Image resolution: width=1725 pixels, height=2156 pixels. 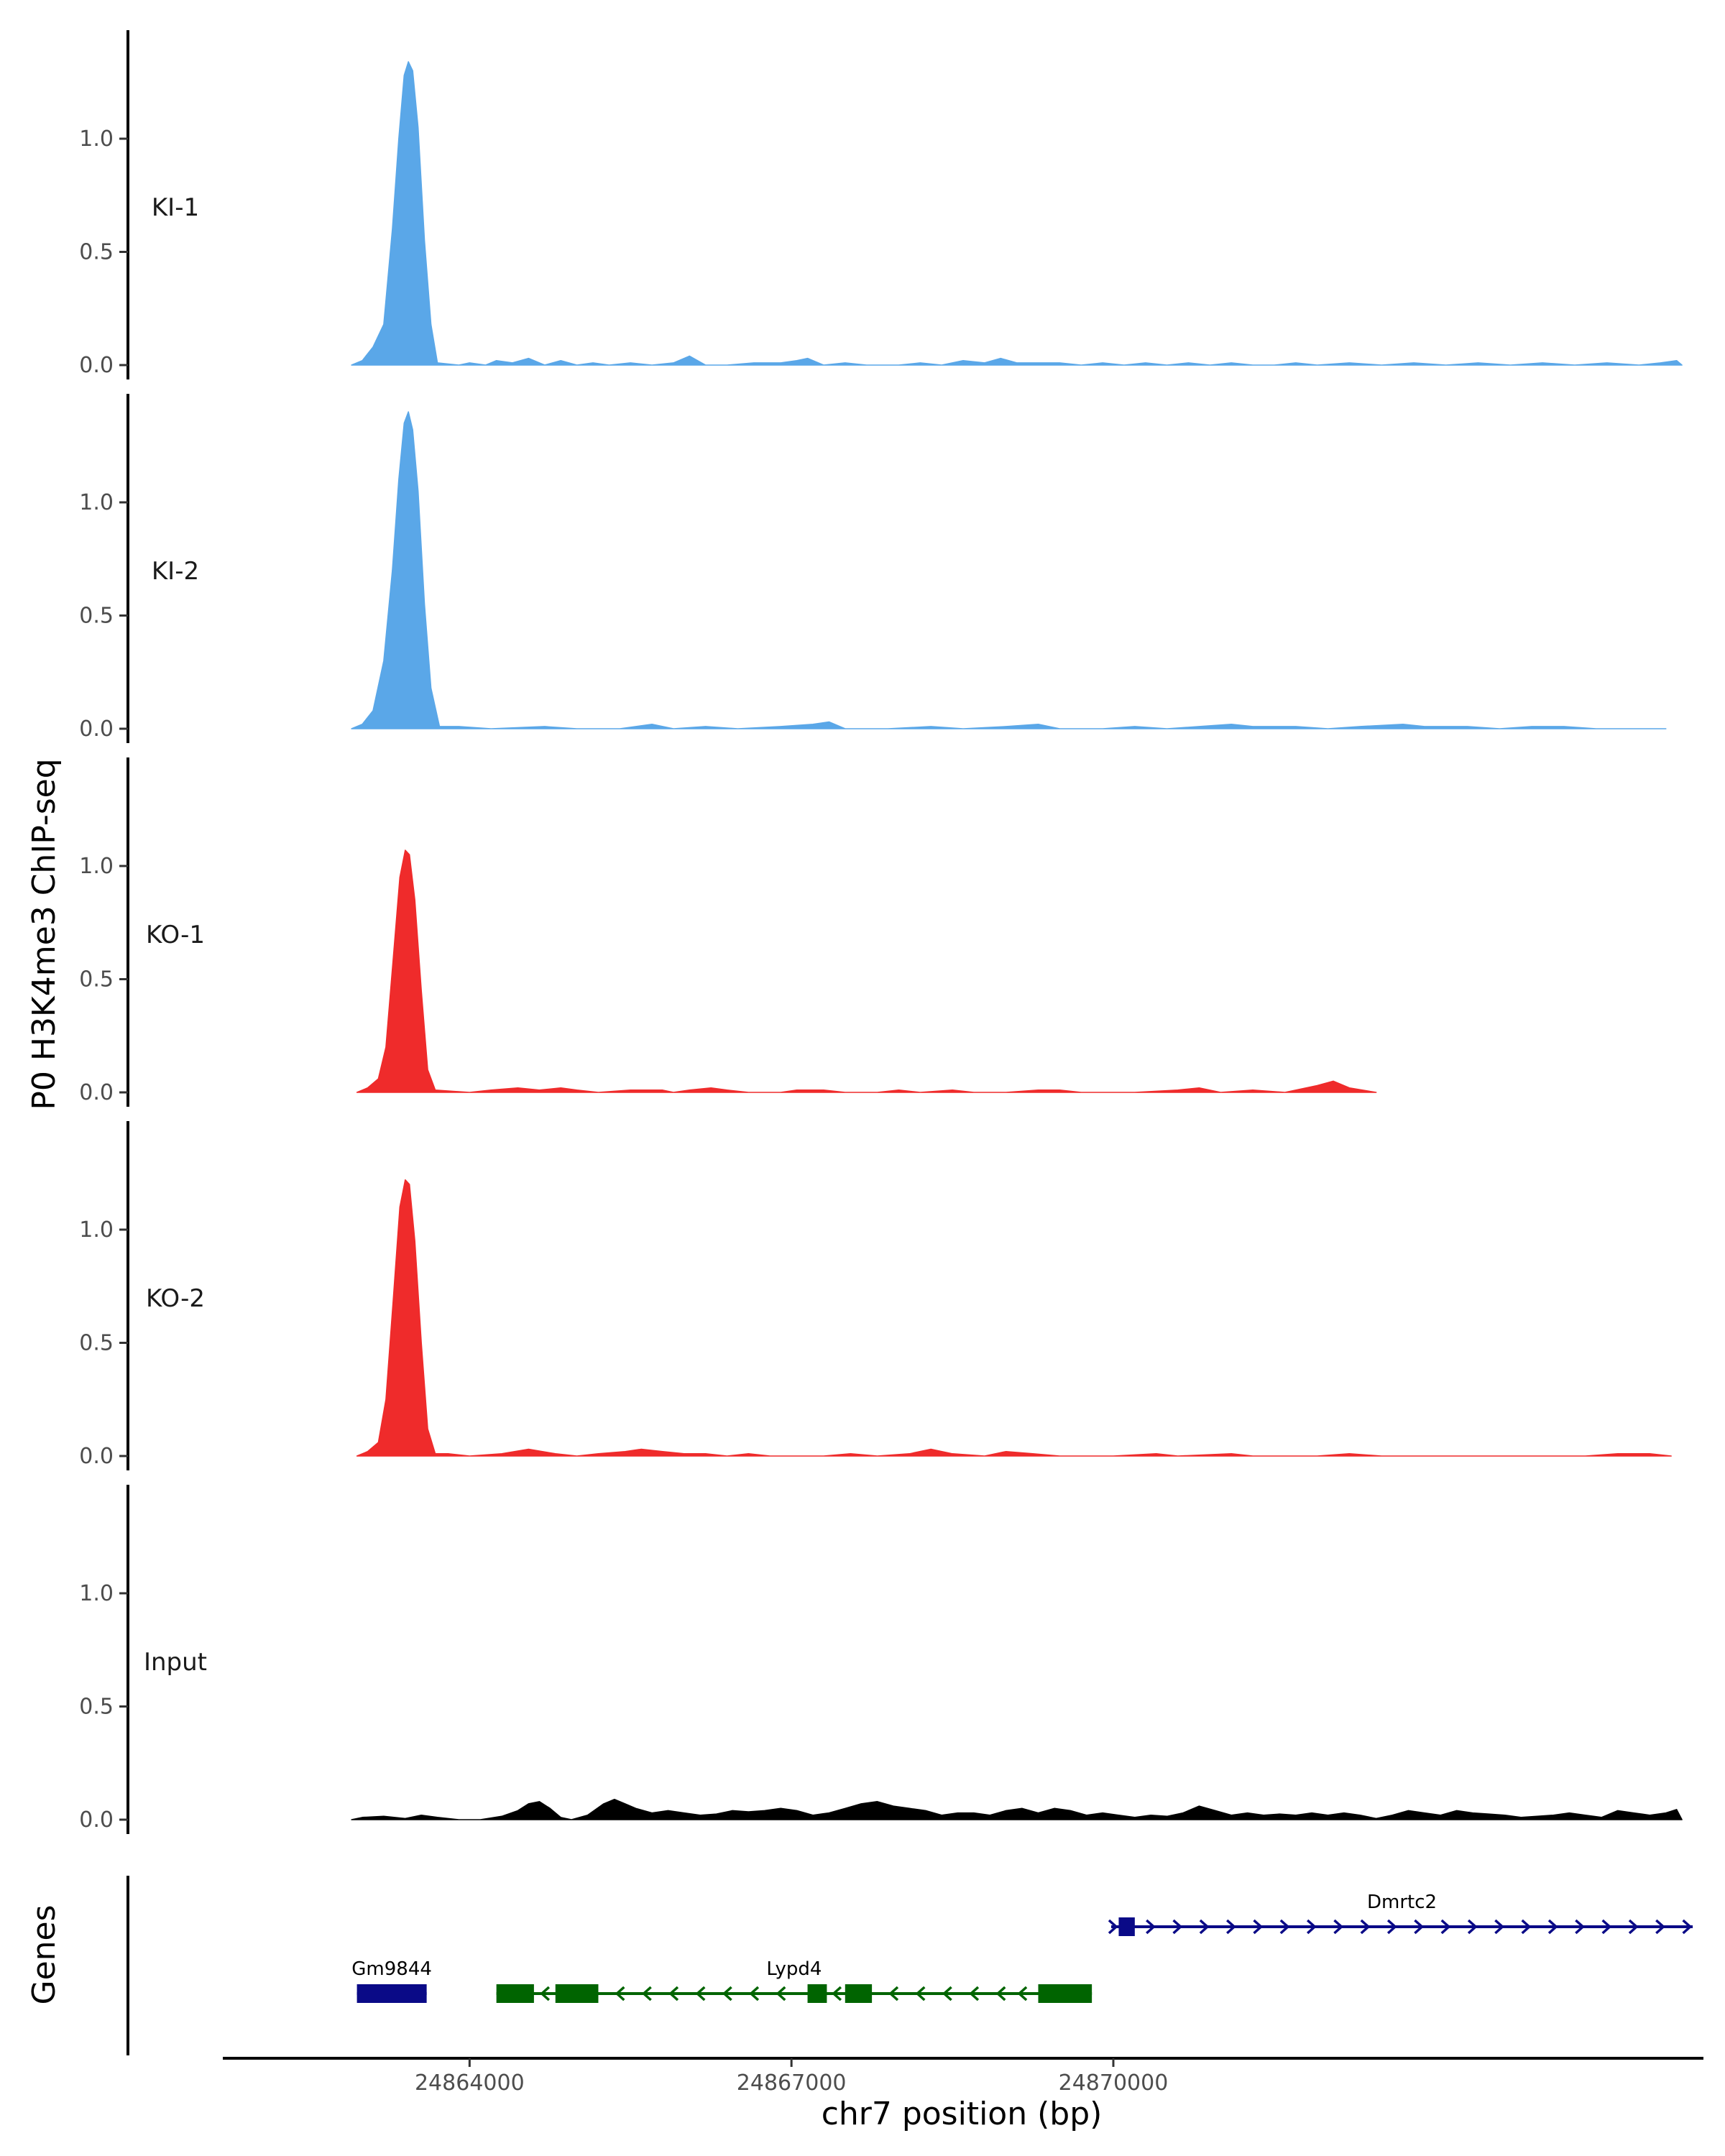 What do you see at coordinates (962, 2114) in the screenshot?
I see `x-axis-title: chr7 position (bp)` at bounding box center [962, 2114].